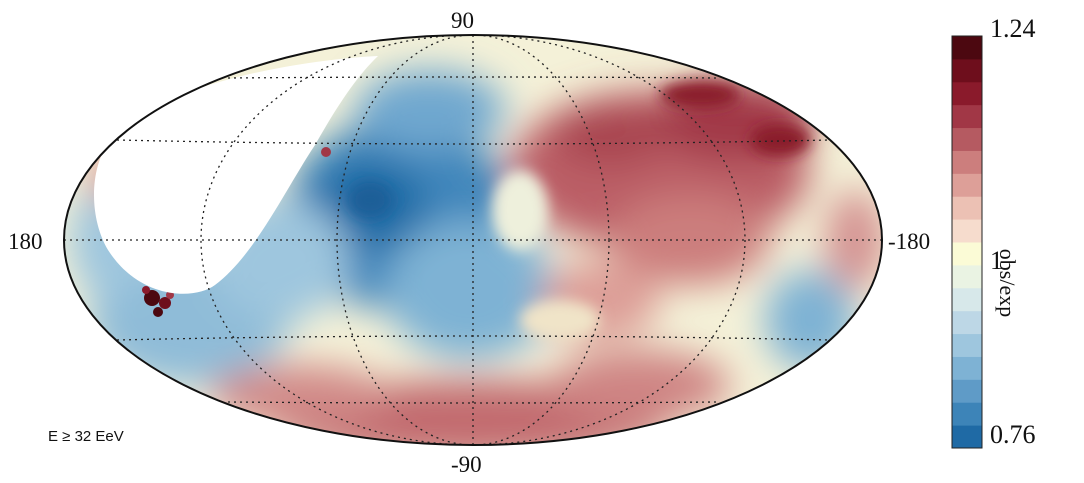  What do you see at coordinates (430, 110) in the screenshot?
I see `deficit-north` at bounding box center [430, 110].